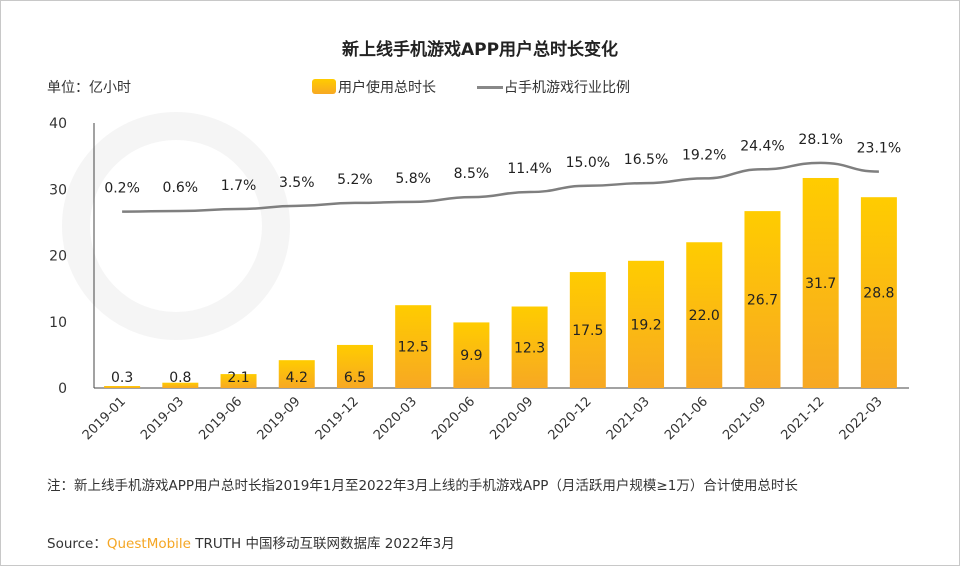 The width and height of the screenshot is (960, 566). I want to click on legend-bar-label: 用户使用总时长, so click(387, 88).